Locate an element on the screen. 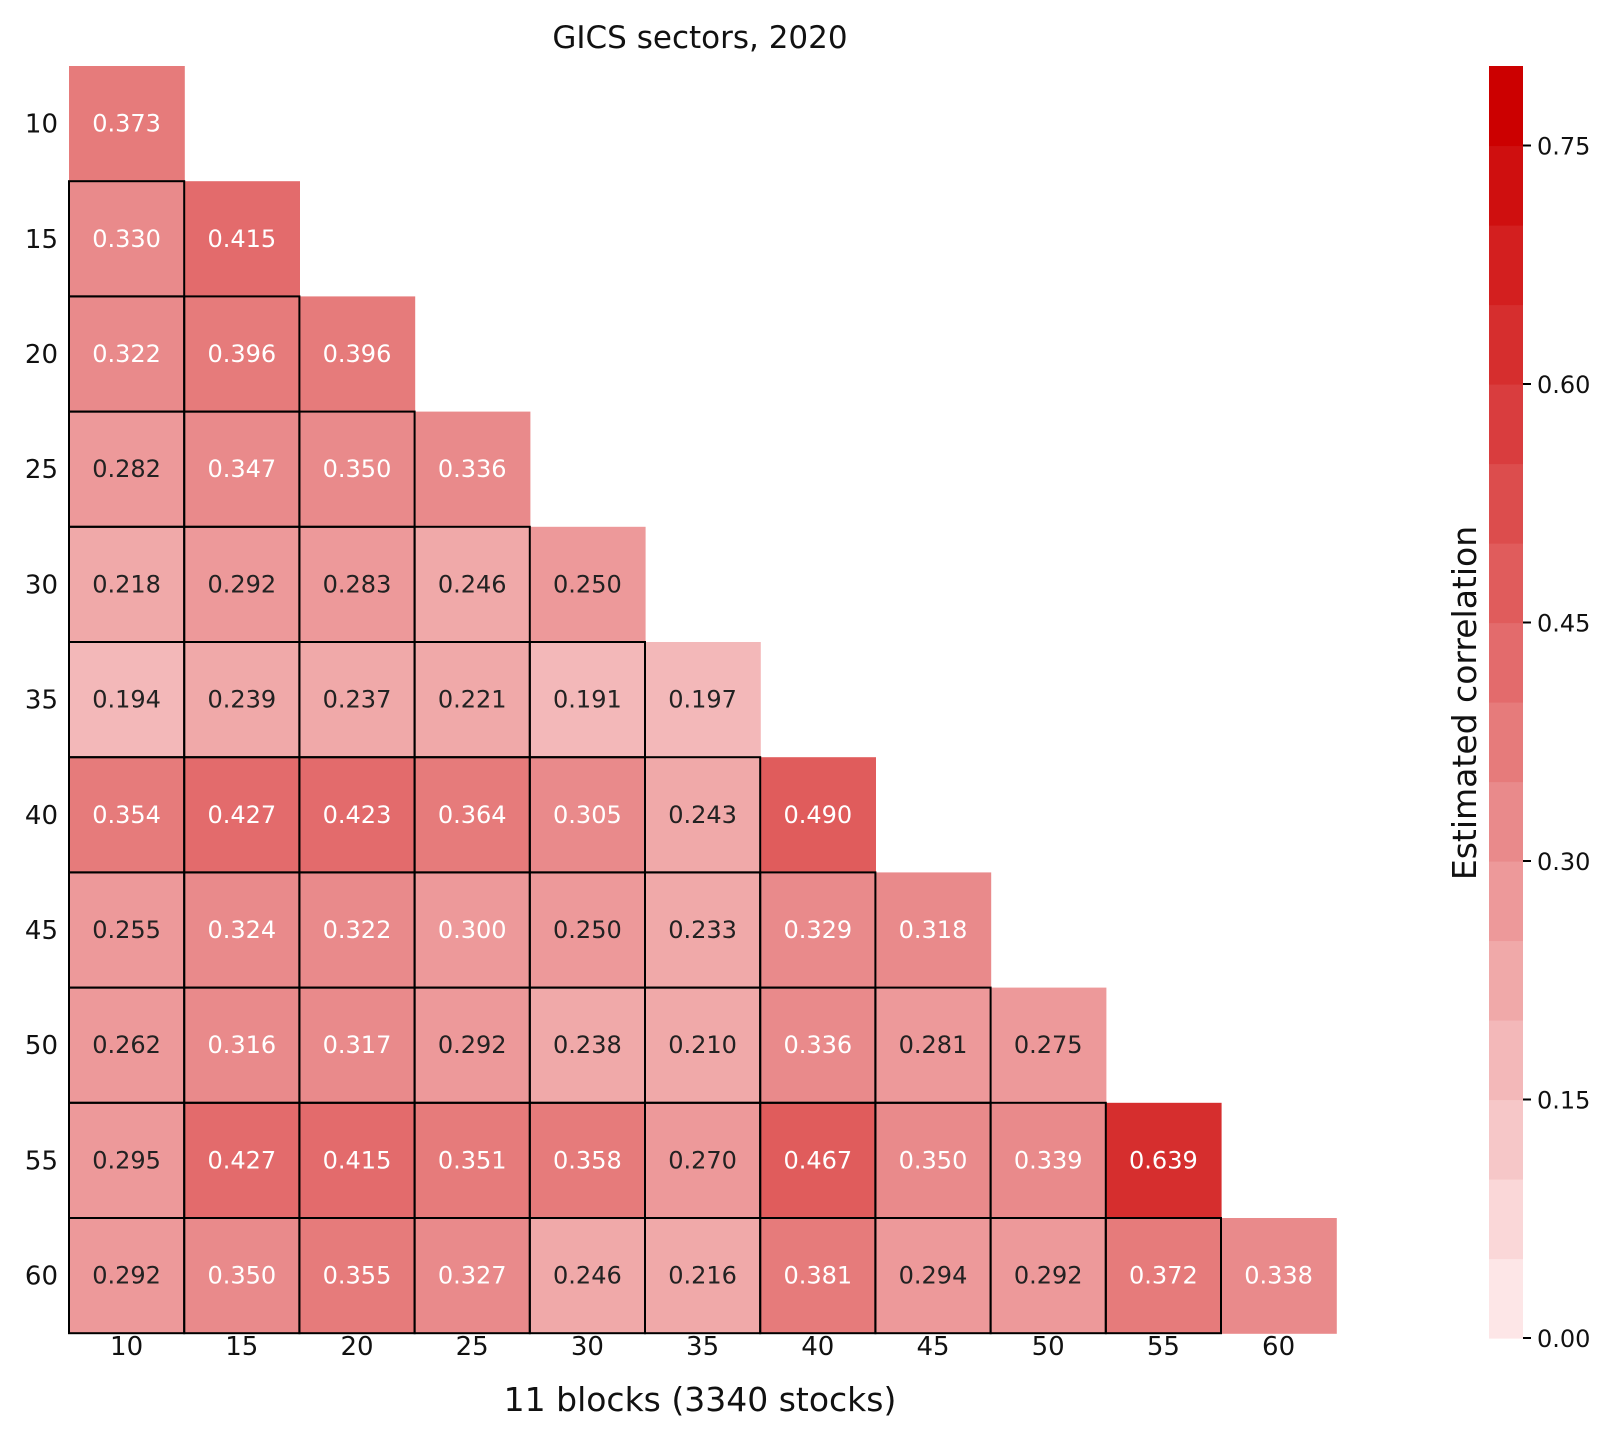 The image size is (1618, 1434). cell-value-label: 0.218 is located at coordinates (126, 584).